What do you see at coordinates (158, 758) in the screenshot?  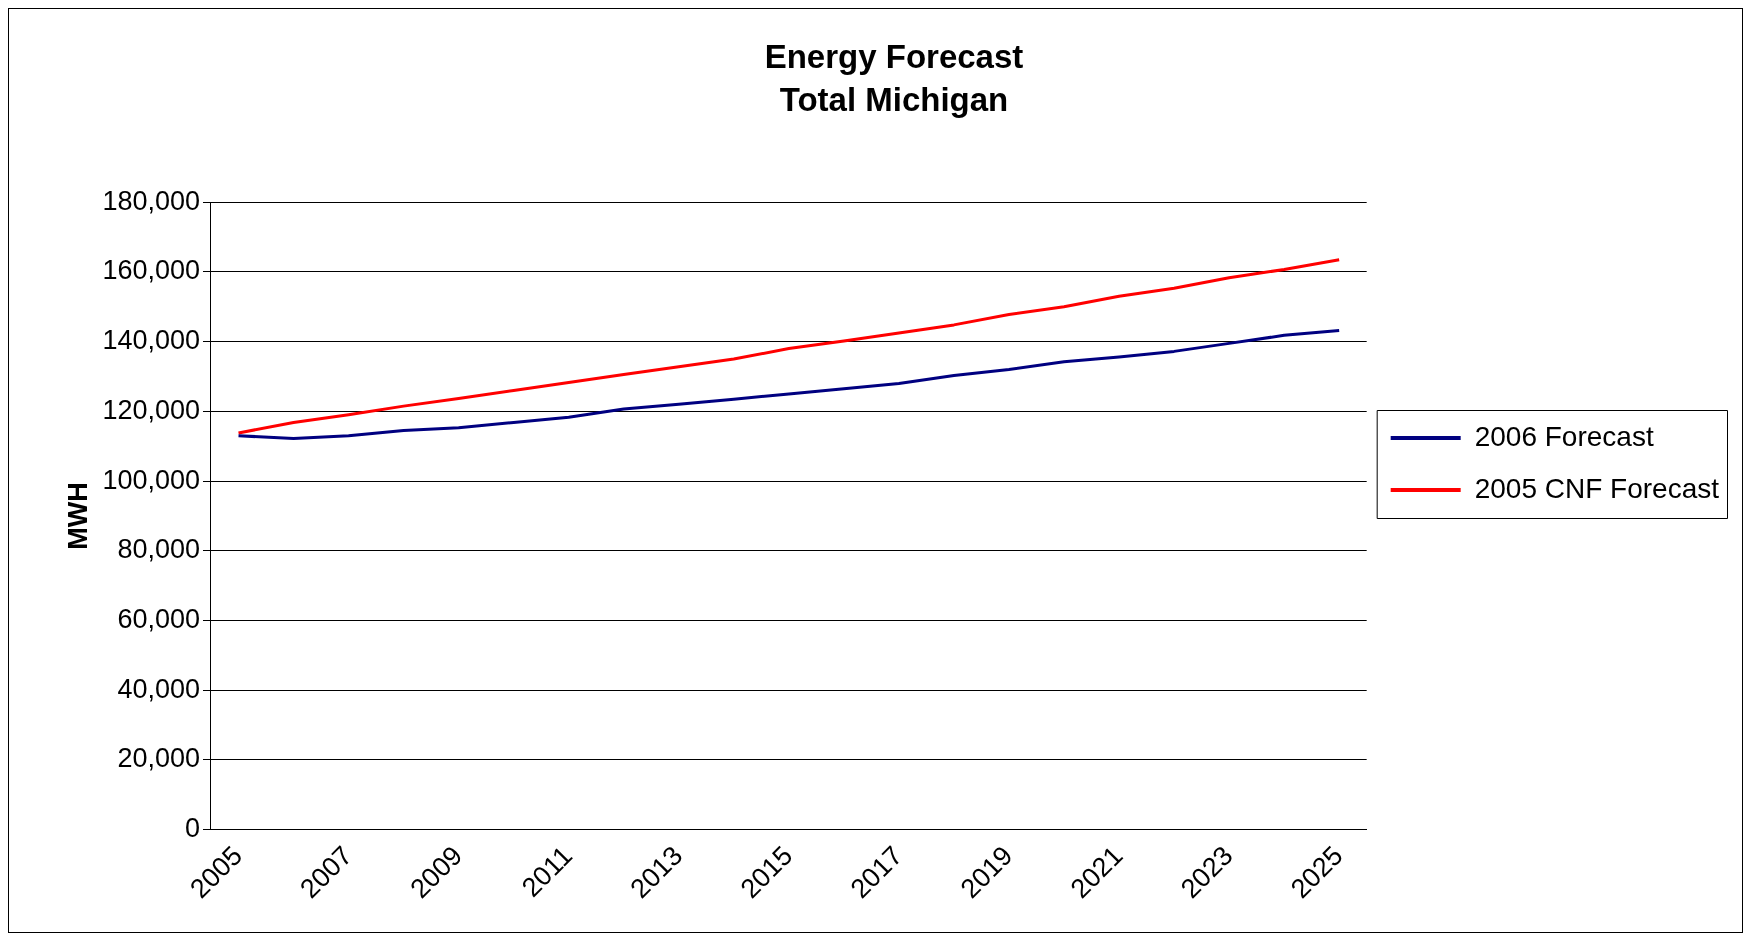 I see `y-tick-label: 20,000` at bounding box center [158, 758].